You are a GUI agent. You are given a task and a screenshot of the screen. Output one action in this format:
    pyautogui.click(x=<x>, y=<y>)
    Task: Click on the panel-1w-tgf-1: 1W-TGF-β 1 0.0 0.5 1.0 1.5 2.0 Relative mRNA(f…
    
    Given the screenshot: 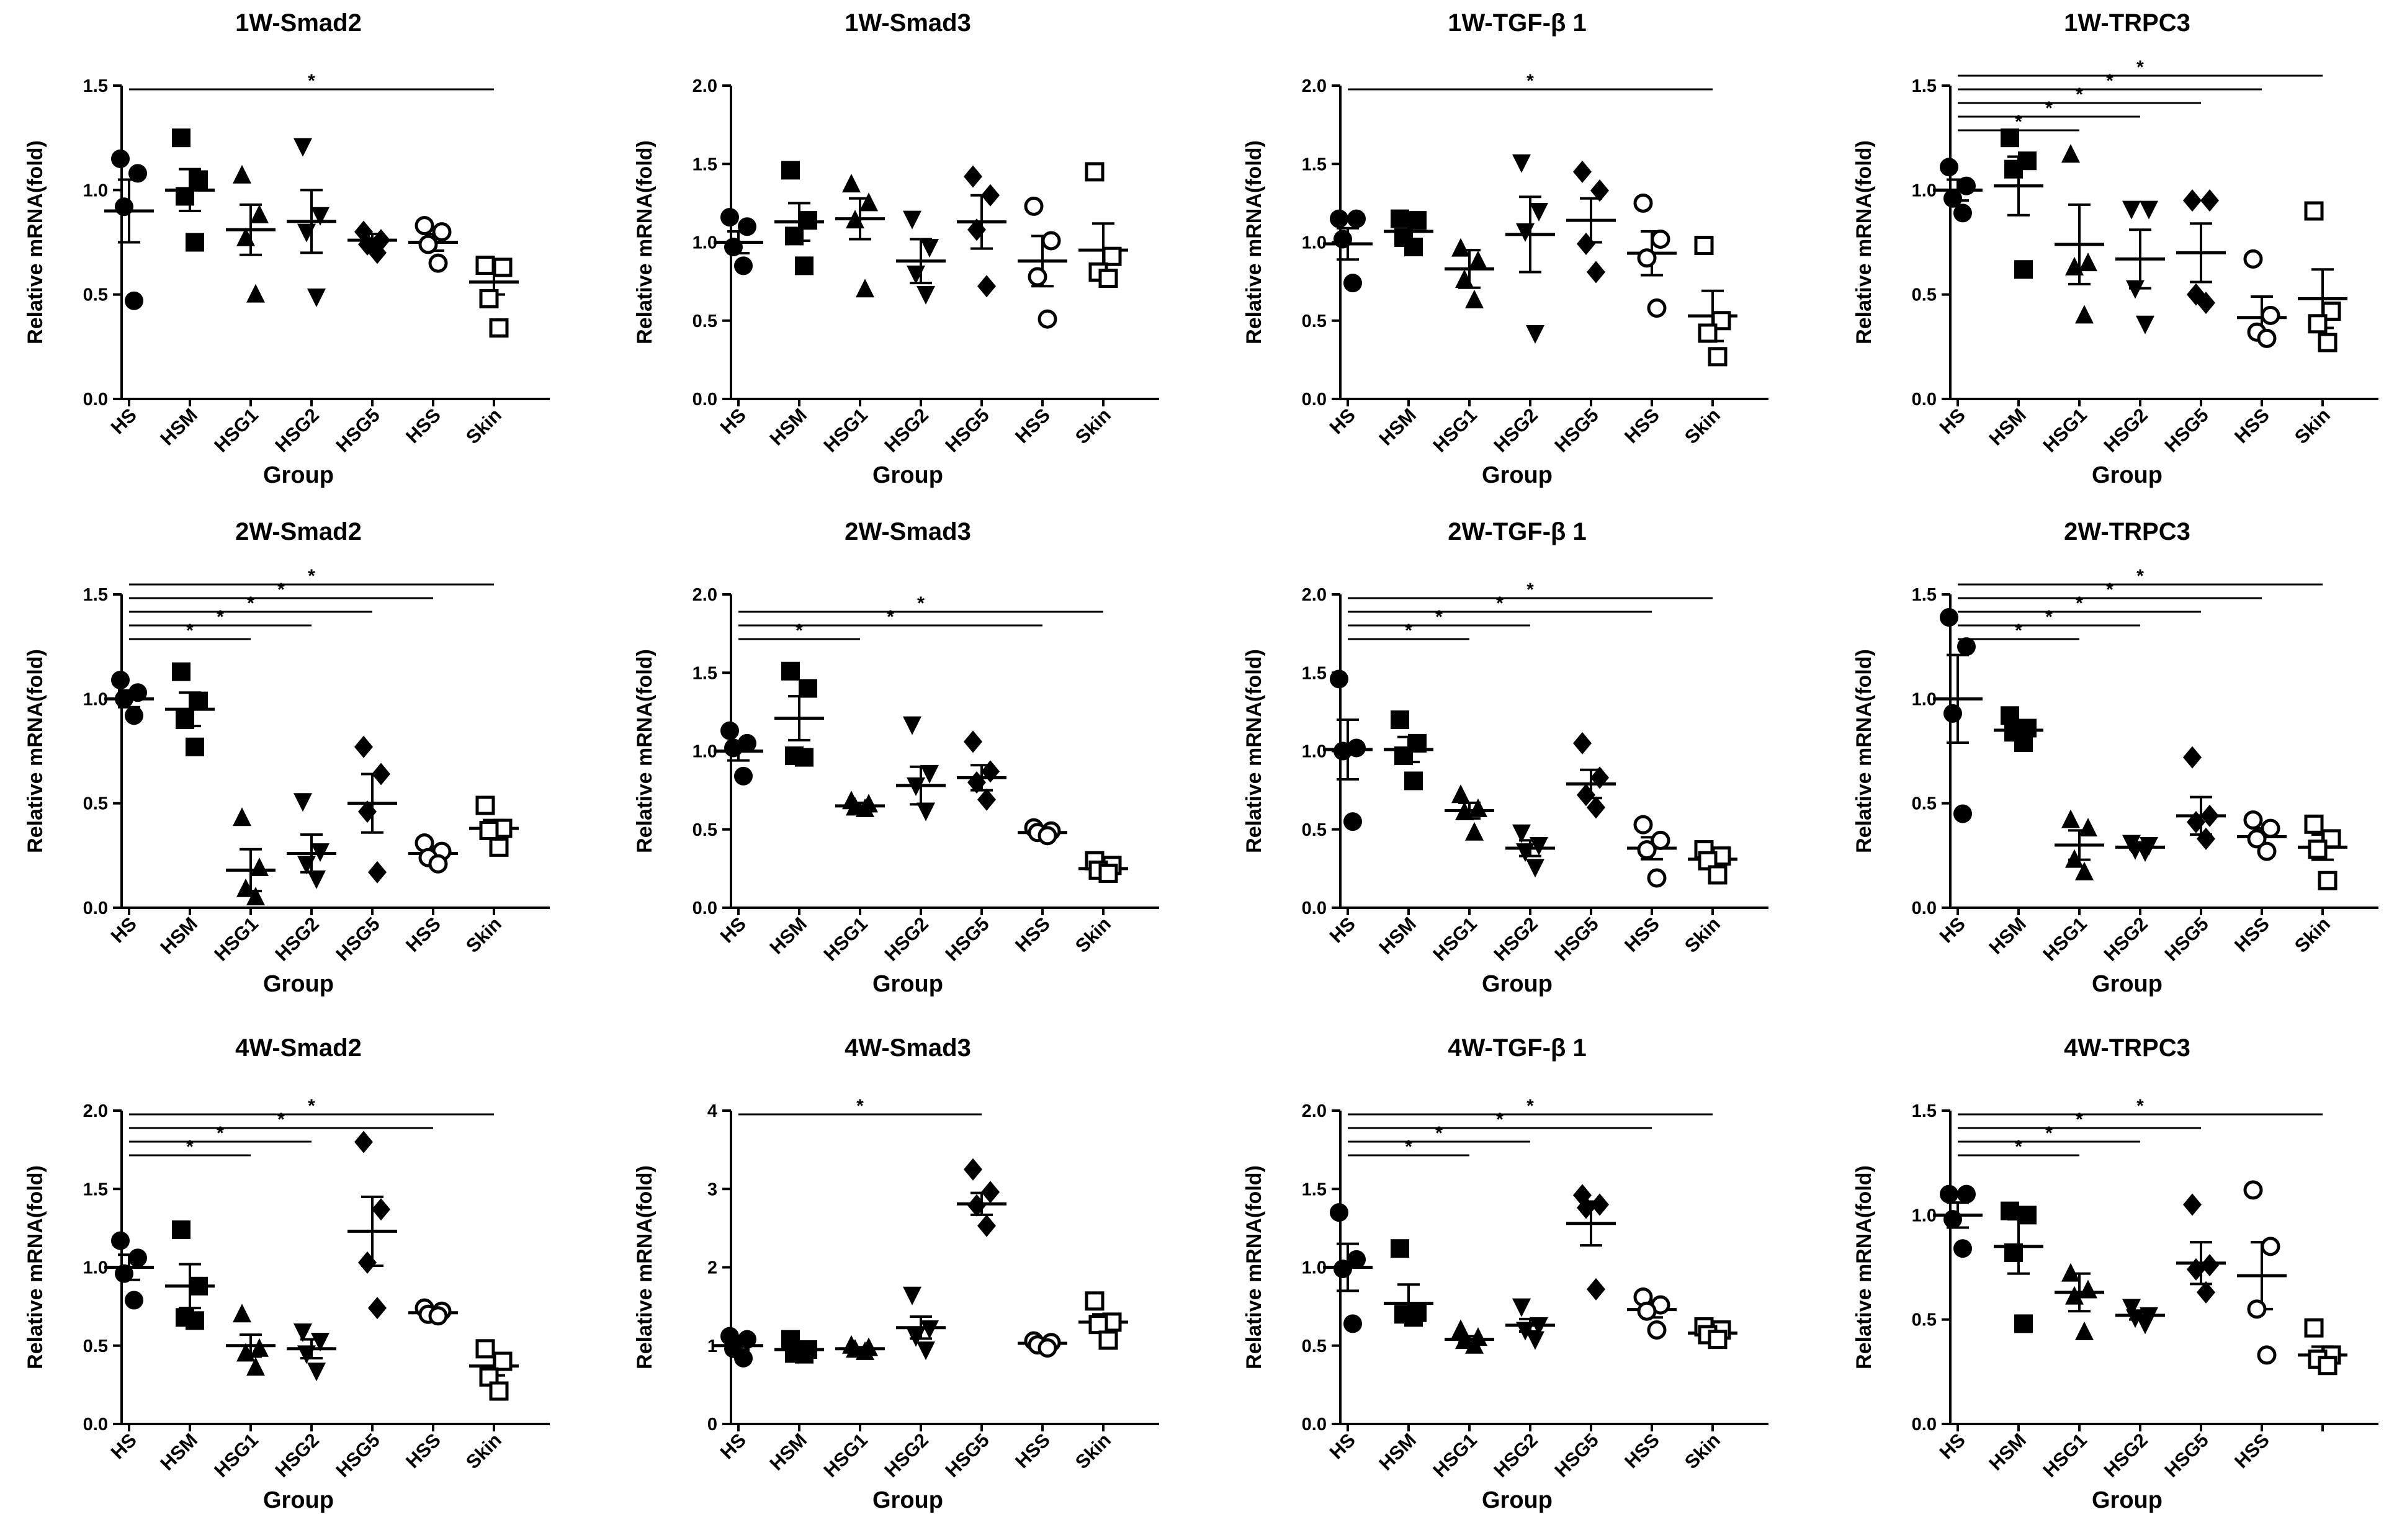 What is the action you would take?
    pyautogui.click(x=1505, y=248)
    